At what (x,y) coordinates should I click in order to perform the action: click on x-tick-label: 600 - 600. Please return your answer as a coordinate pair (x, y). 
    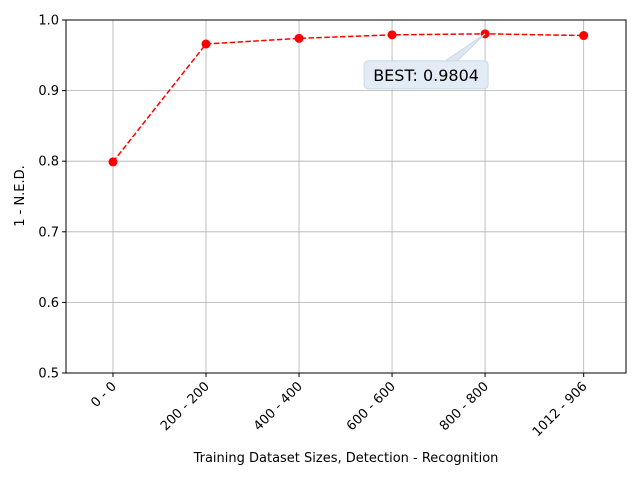
    Looking at the image, I should click on (371, 406).